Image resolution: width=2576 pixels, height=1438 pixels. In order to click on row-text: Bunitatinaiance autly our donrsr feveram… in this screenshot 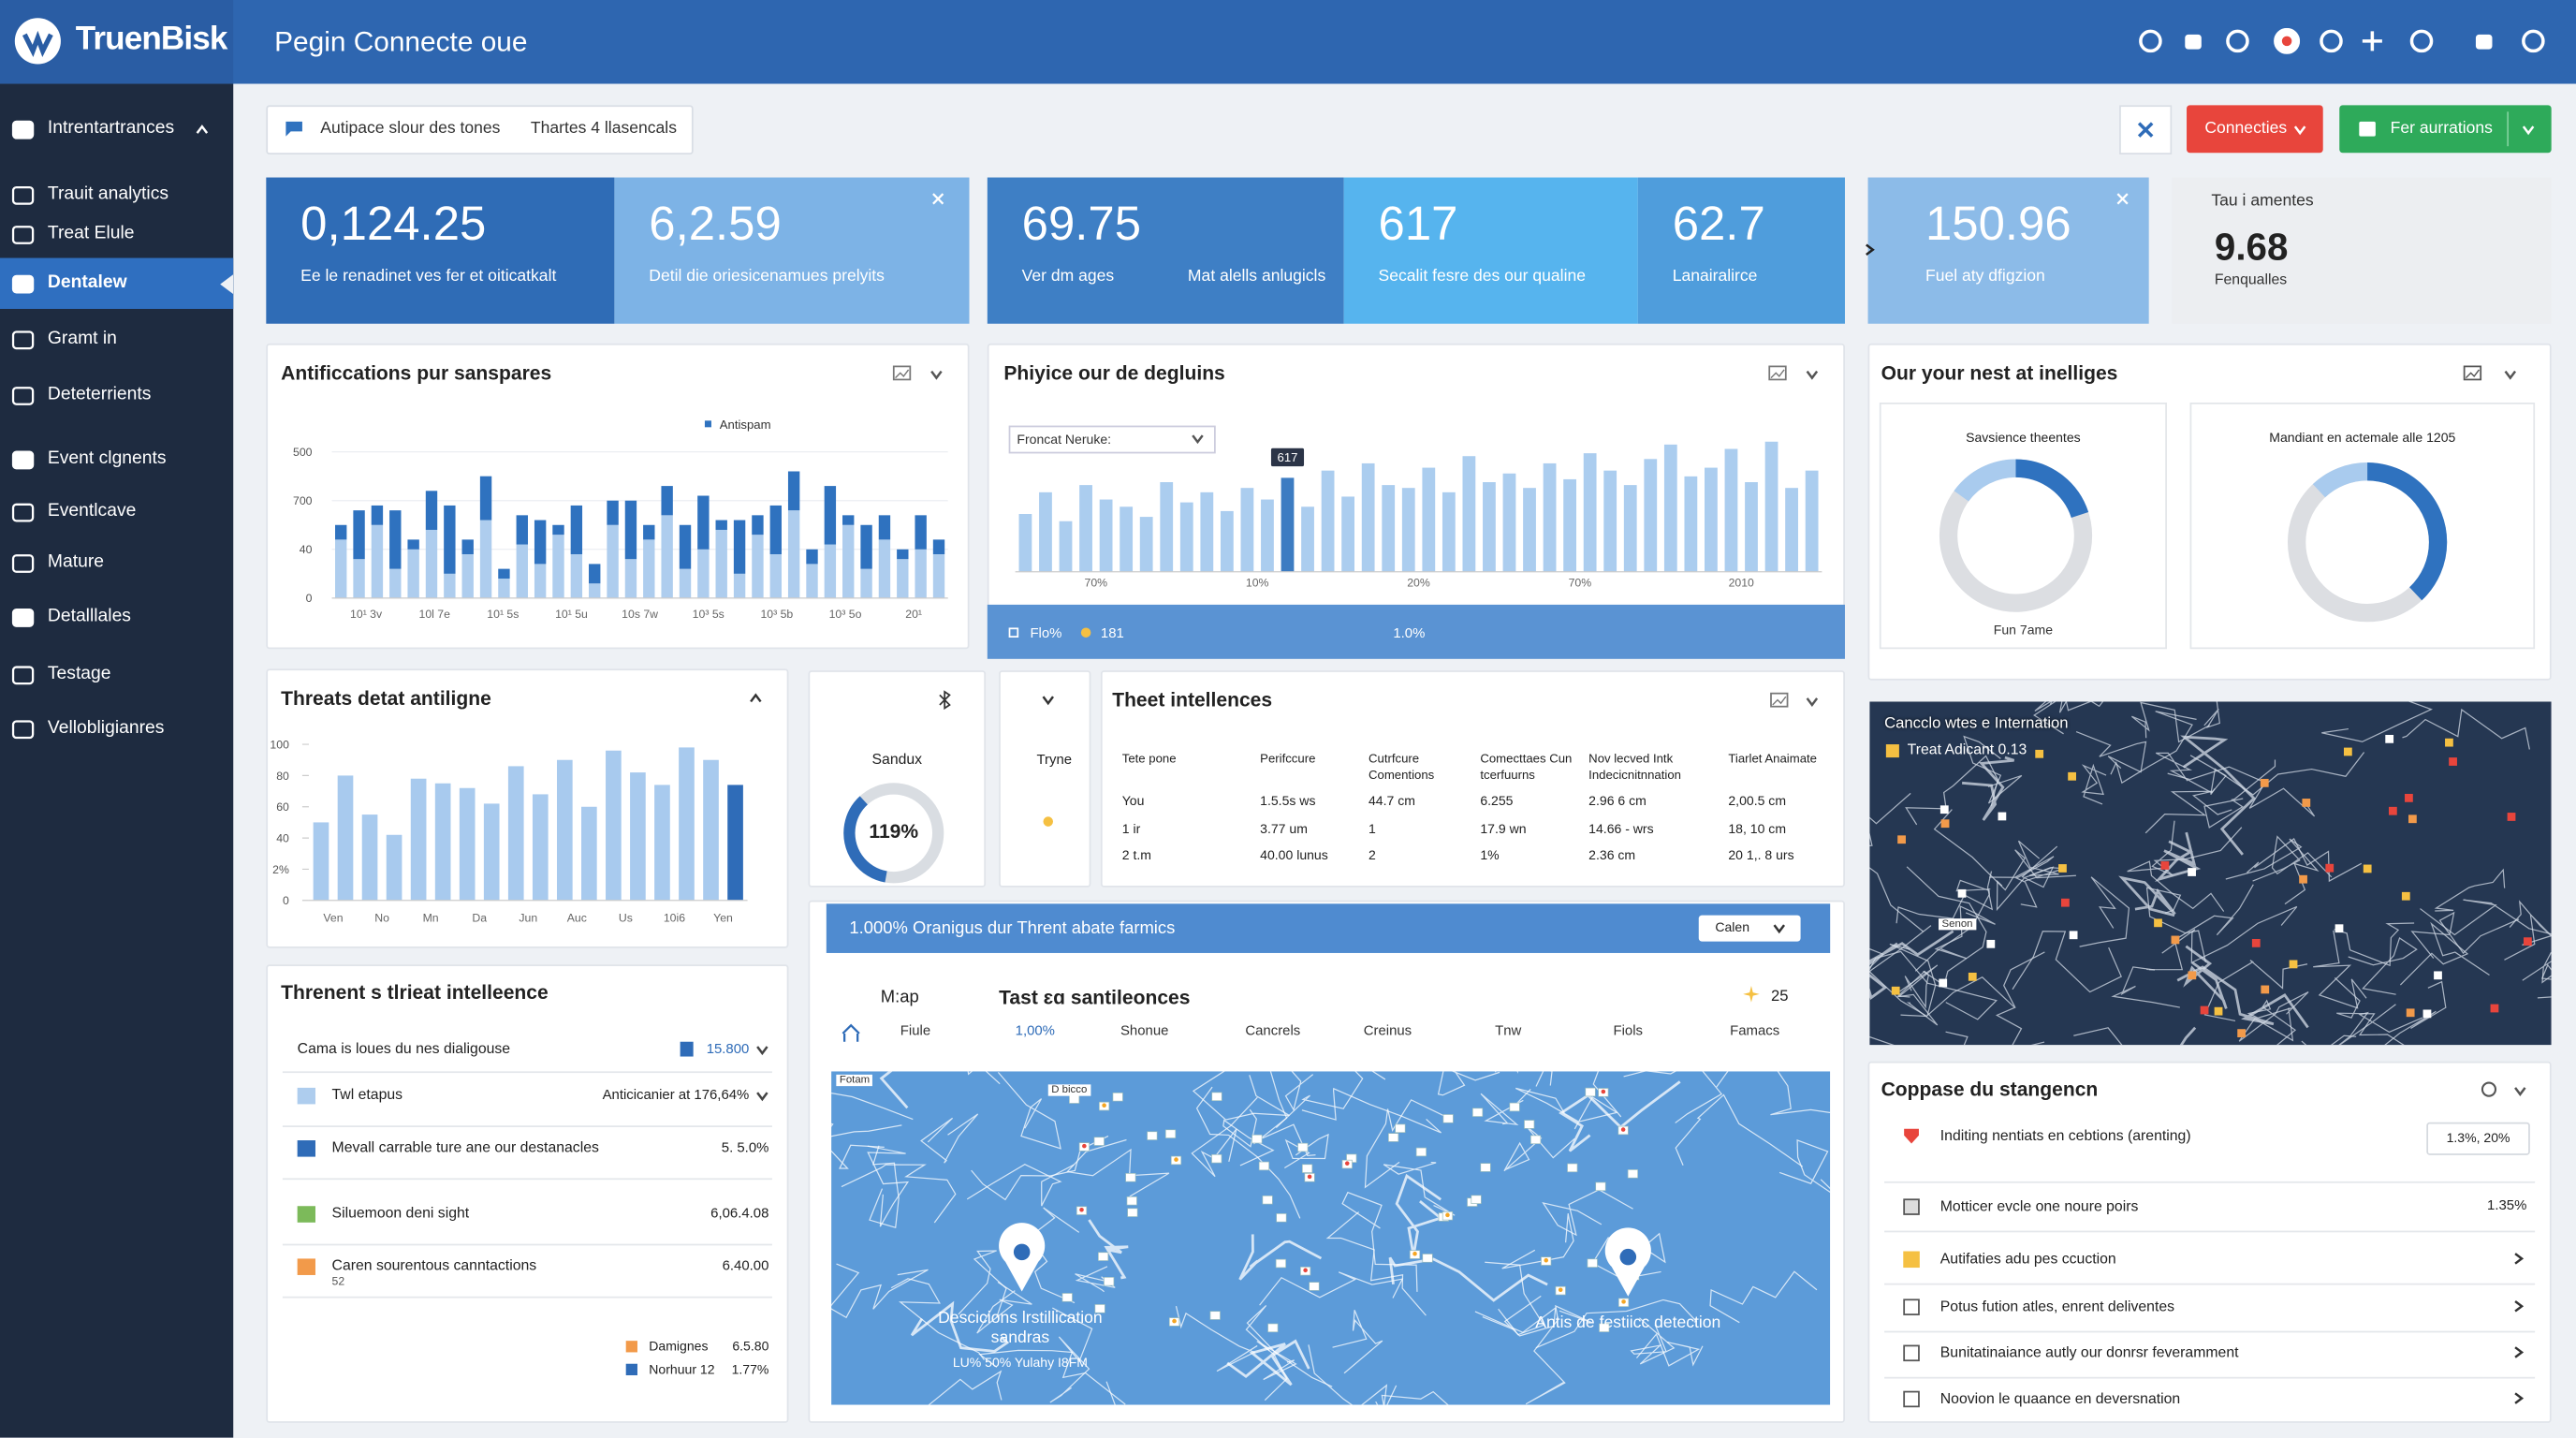, I will do `click(2089, 1352)`.